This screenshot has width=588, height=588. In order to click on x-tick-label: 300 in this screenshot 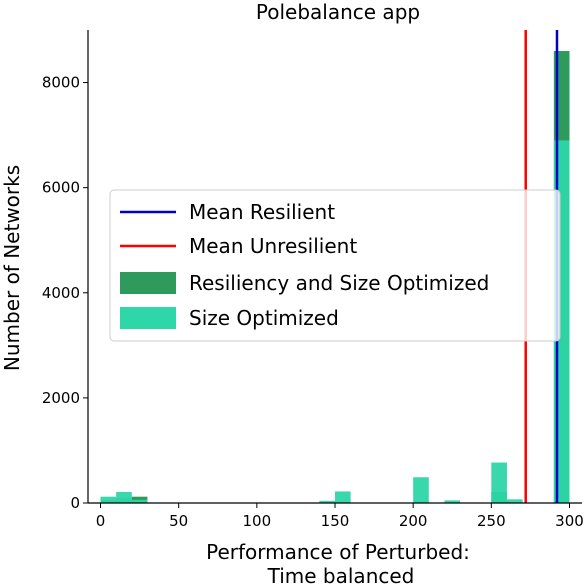, I will do `click(569, 521)`.